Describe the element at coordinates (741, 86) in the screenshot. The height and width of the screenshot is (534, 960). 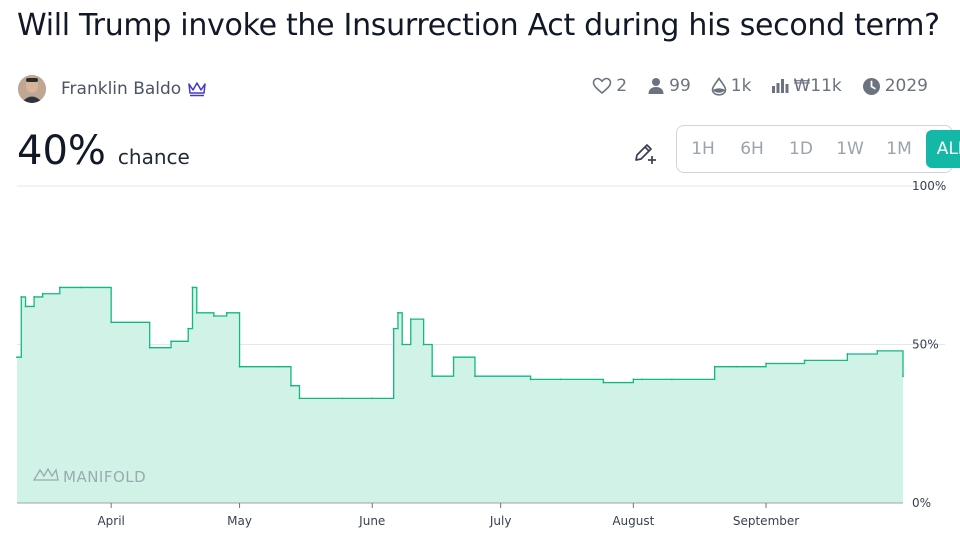
I see `liquidity-value: 1k` at that location.